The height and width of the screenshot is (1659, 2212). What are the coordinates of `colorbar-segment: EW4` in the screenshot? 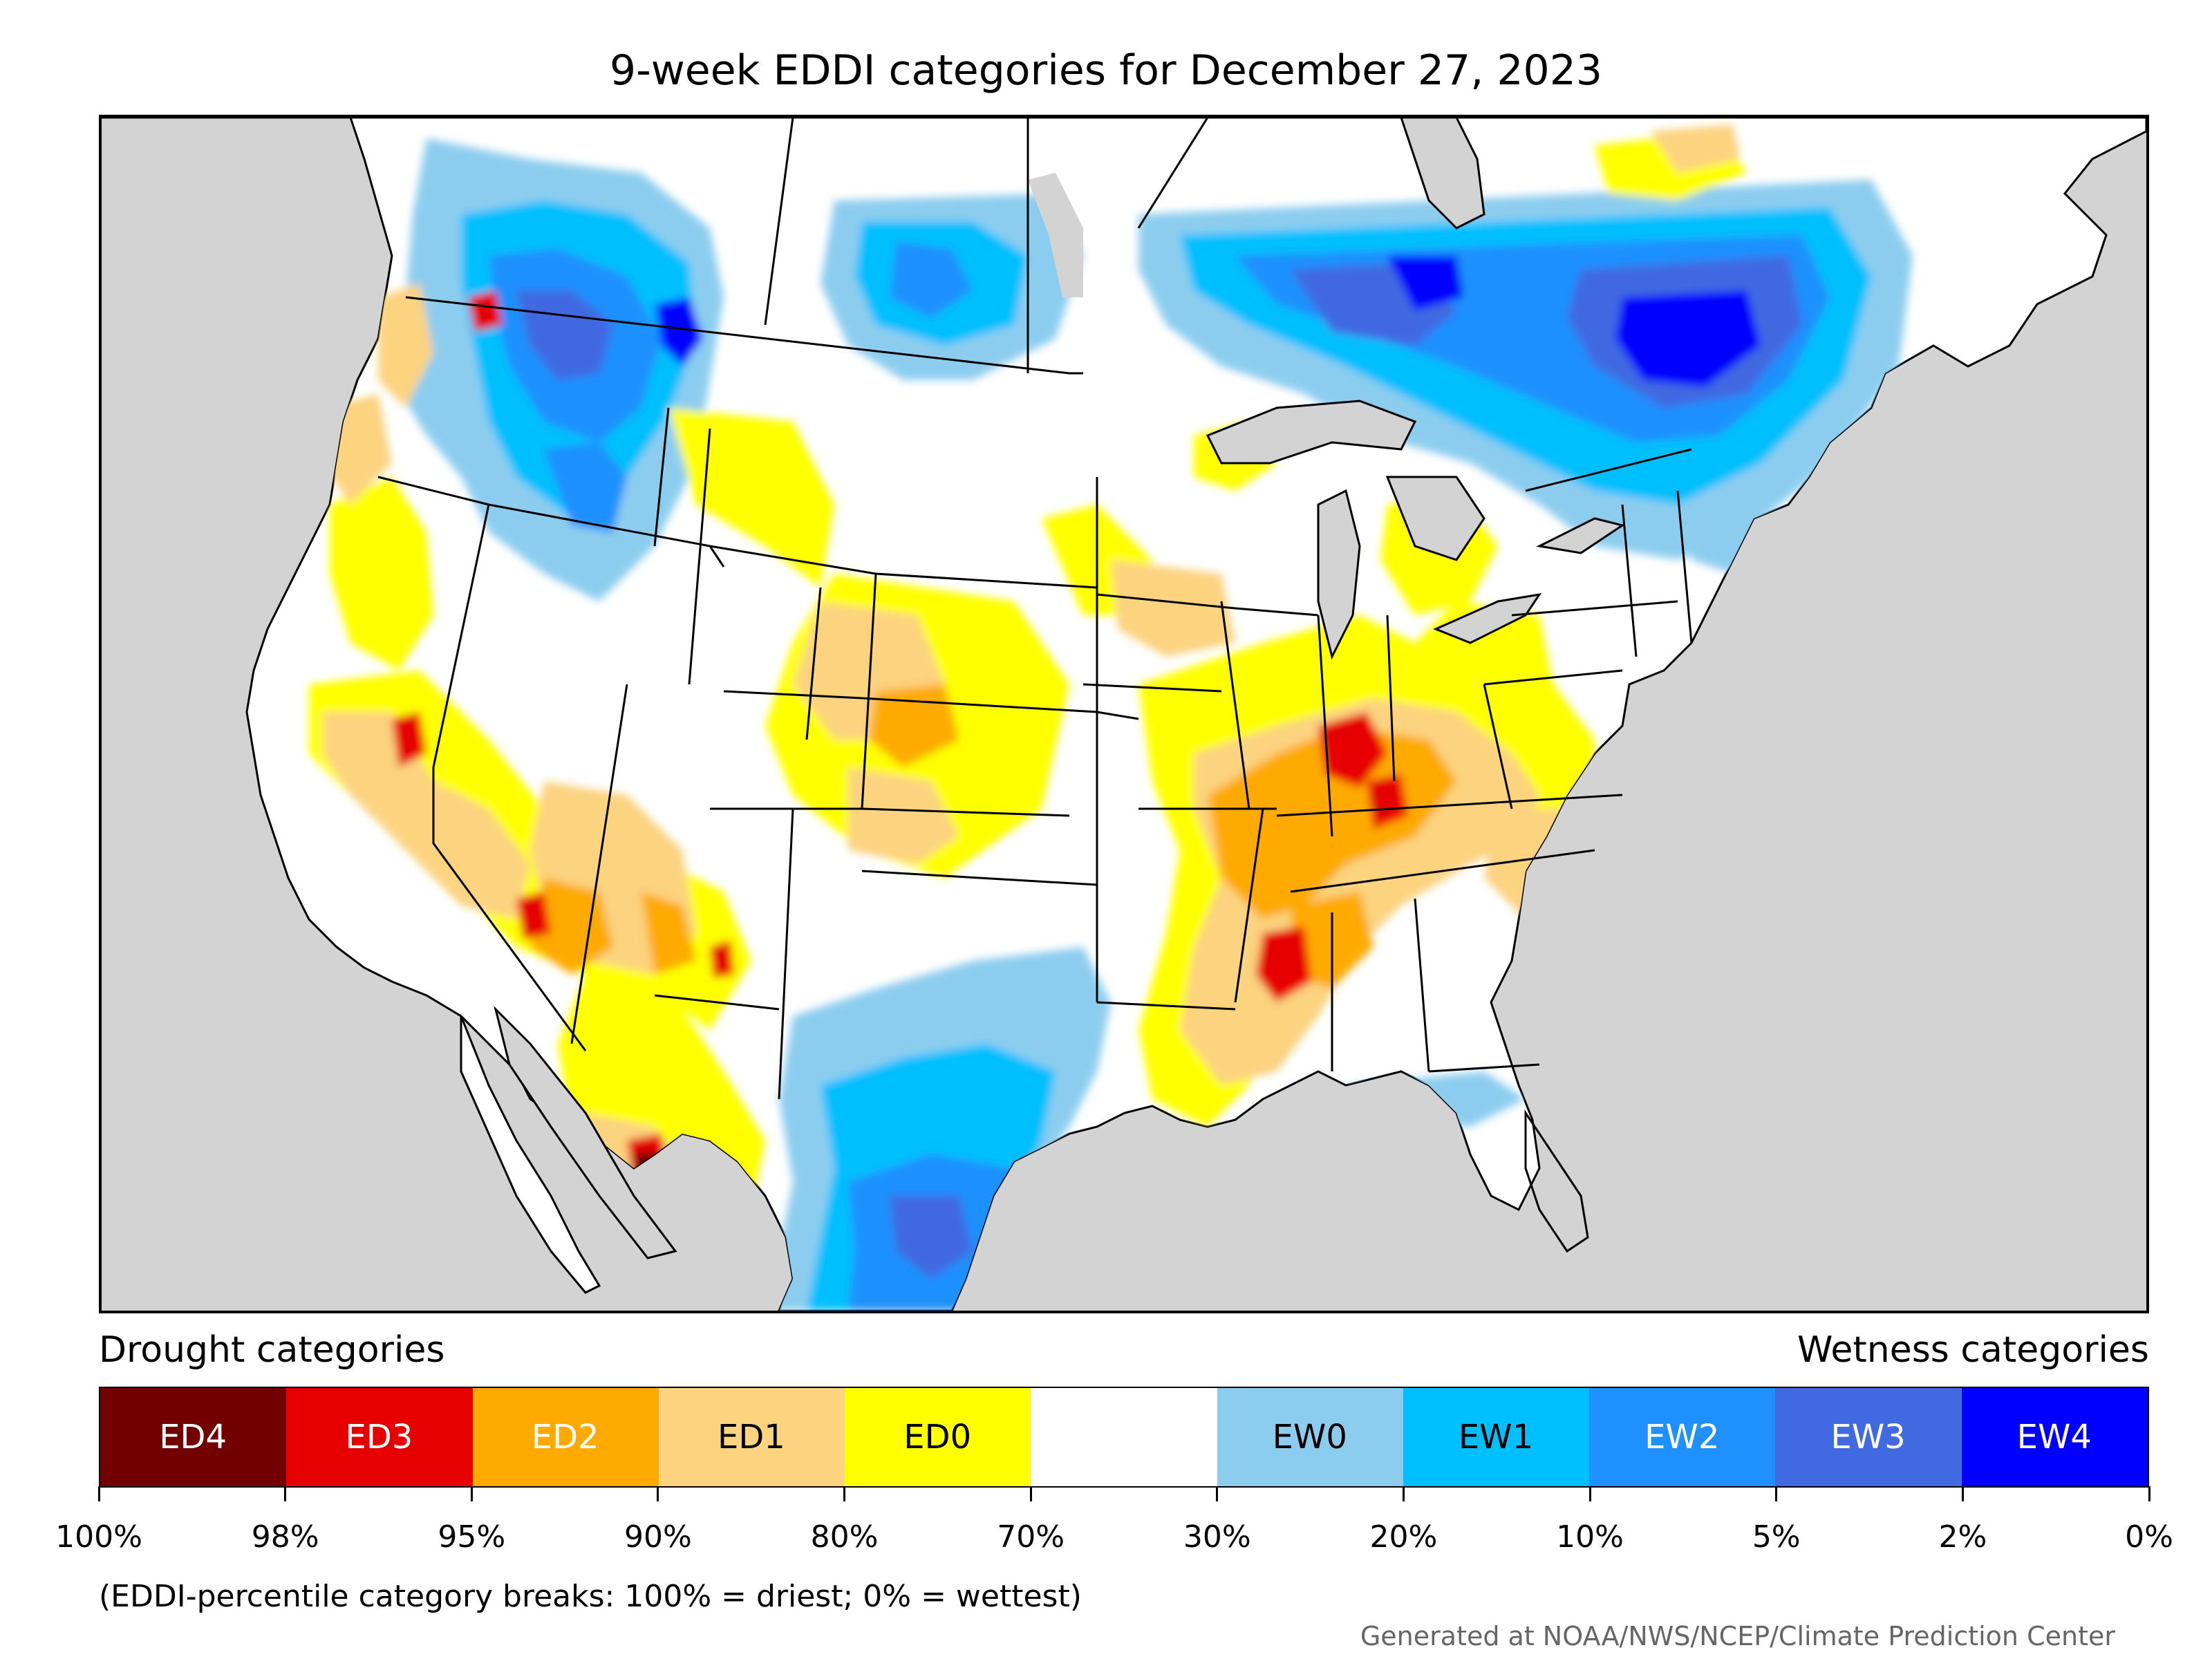 It's located at (2054, 1437).